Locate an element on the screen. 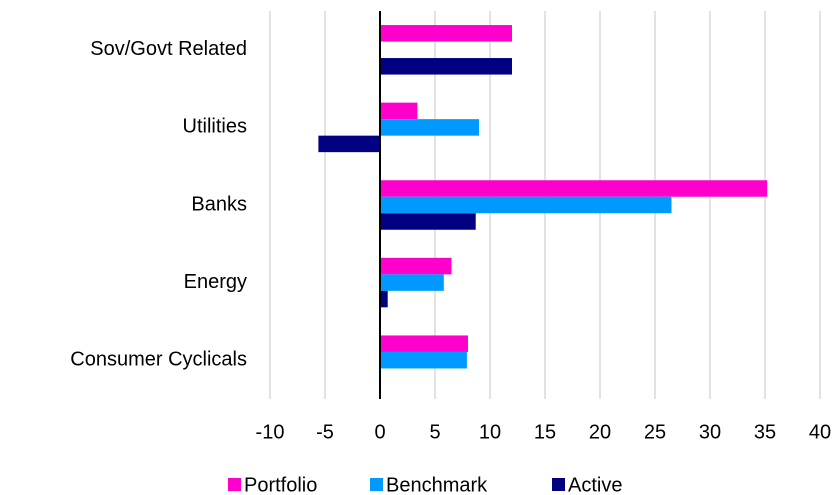 The width and height of the screenshot is (837, 495). x-tick-label: 25 is located at coordinates (655, 432).